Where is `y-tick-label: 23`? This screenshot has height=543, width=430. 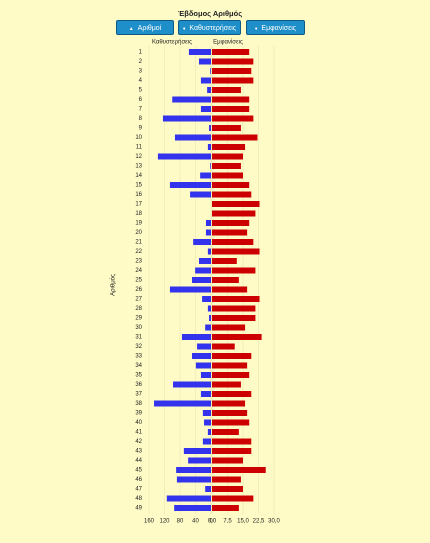
y-tick-label: 23 is located at coordinates (138, 262).